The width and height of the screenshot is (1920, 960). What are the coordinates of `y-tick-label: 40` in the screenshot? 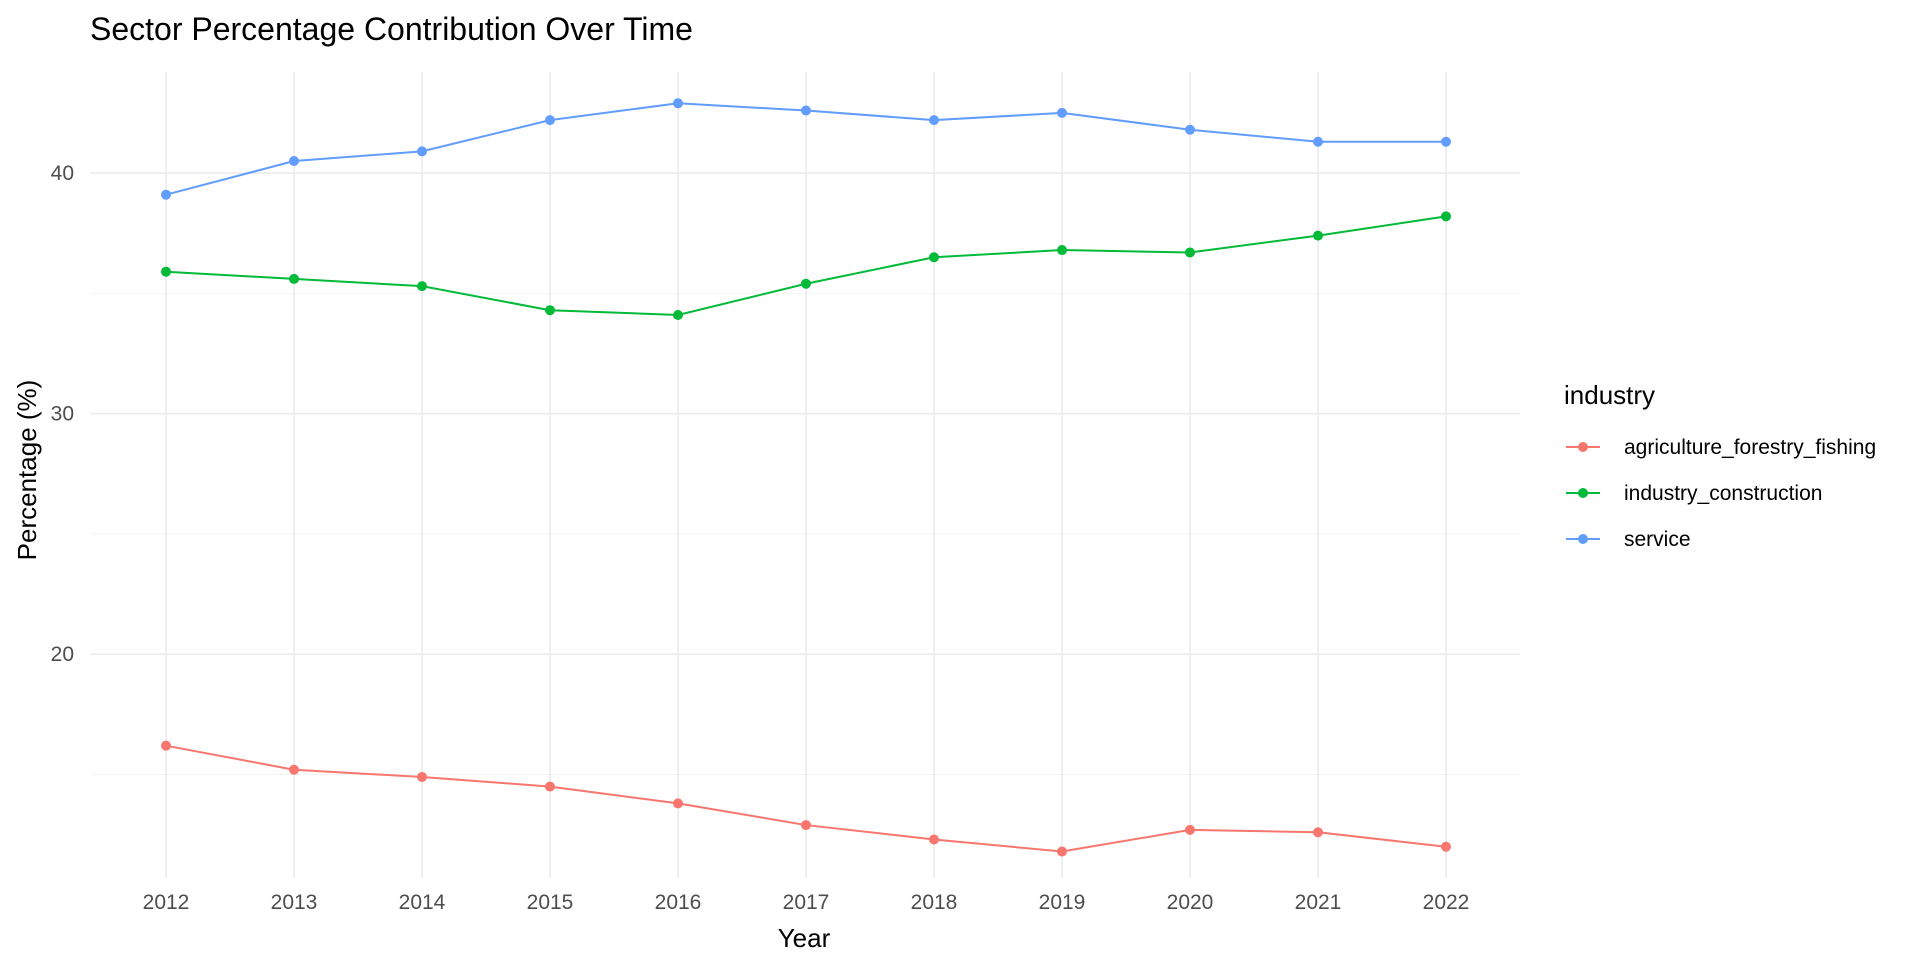 It's located at (62, 173).